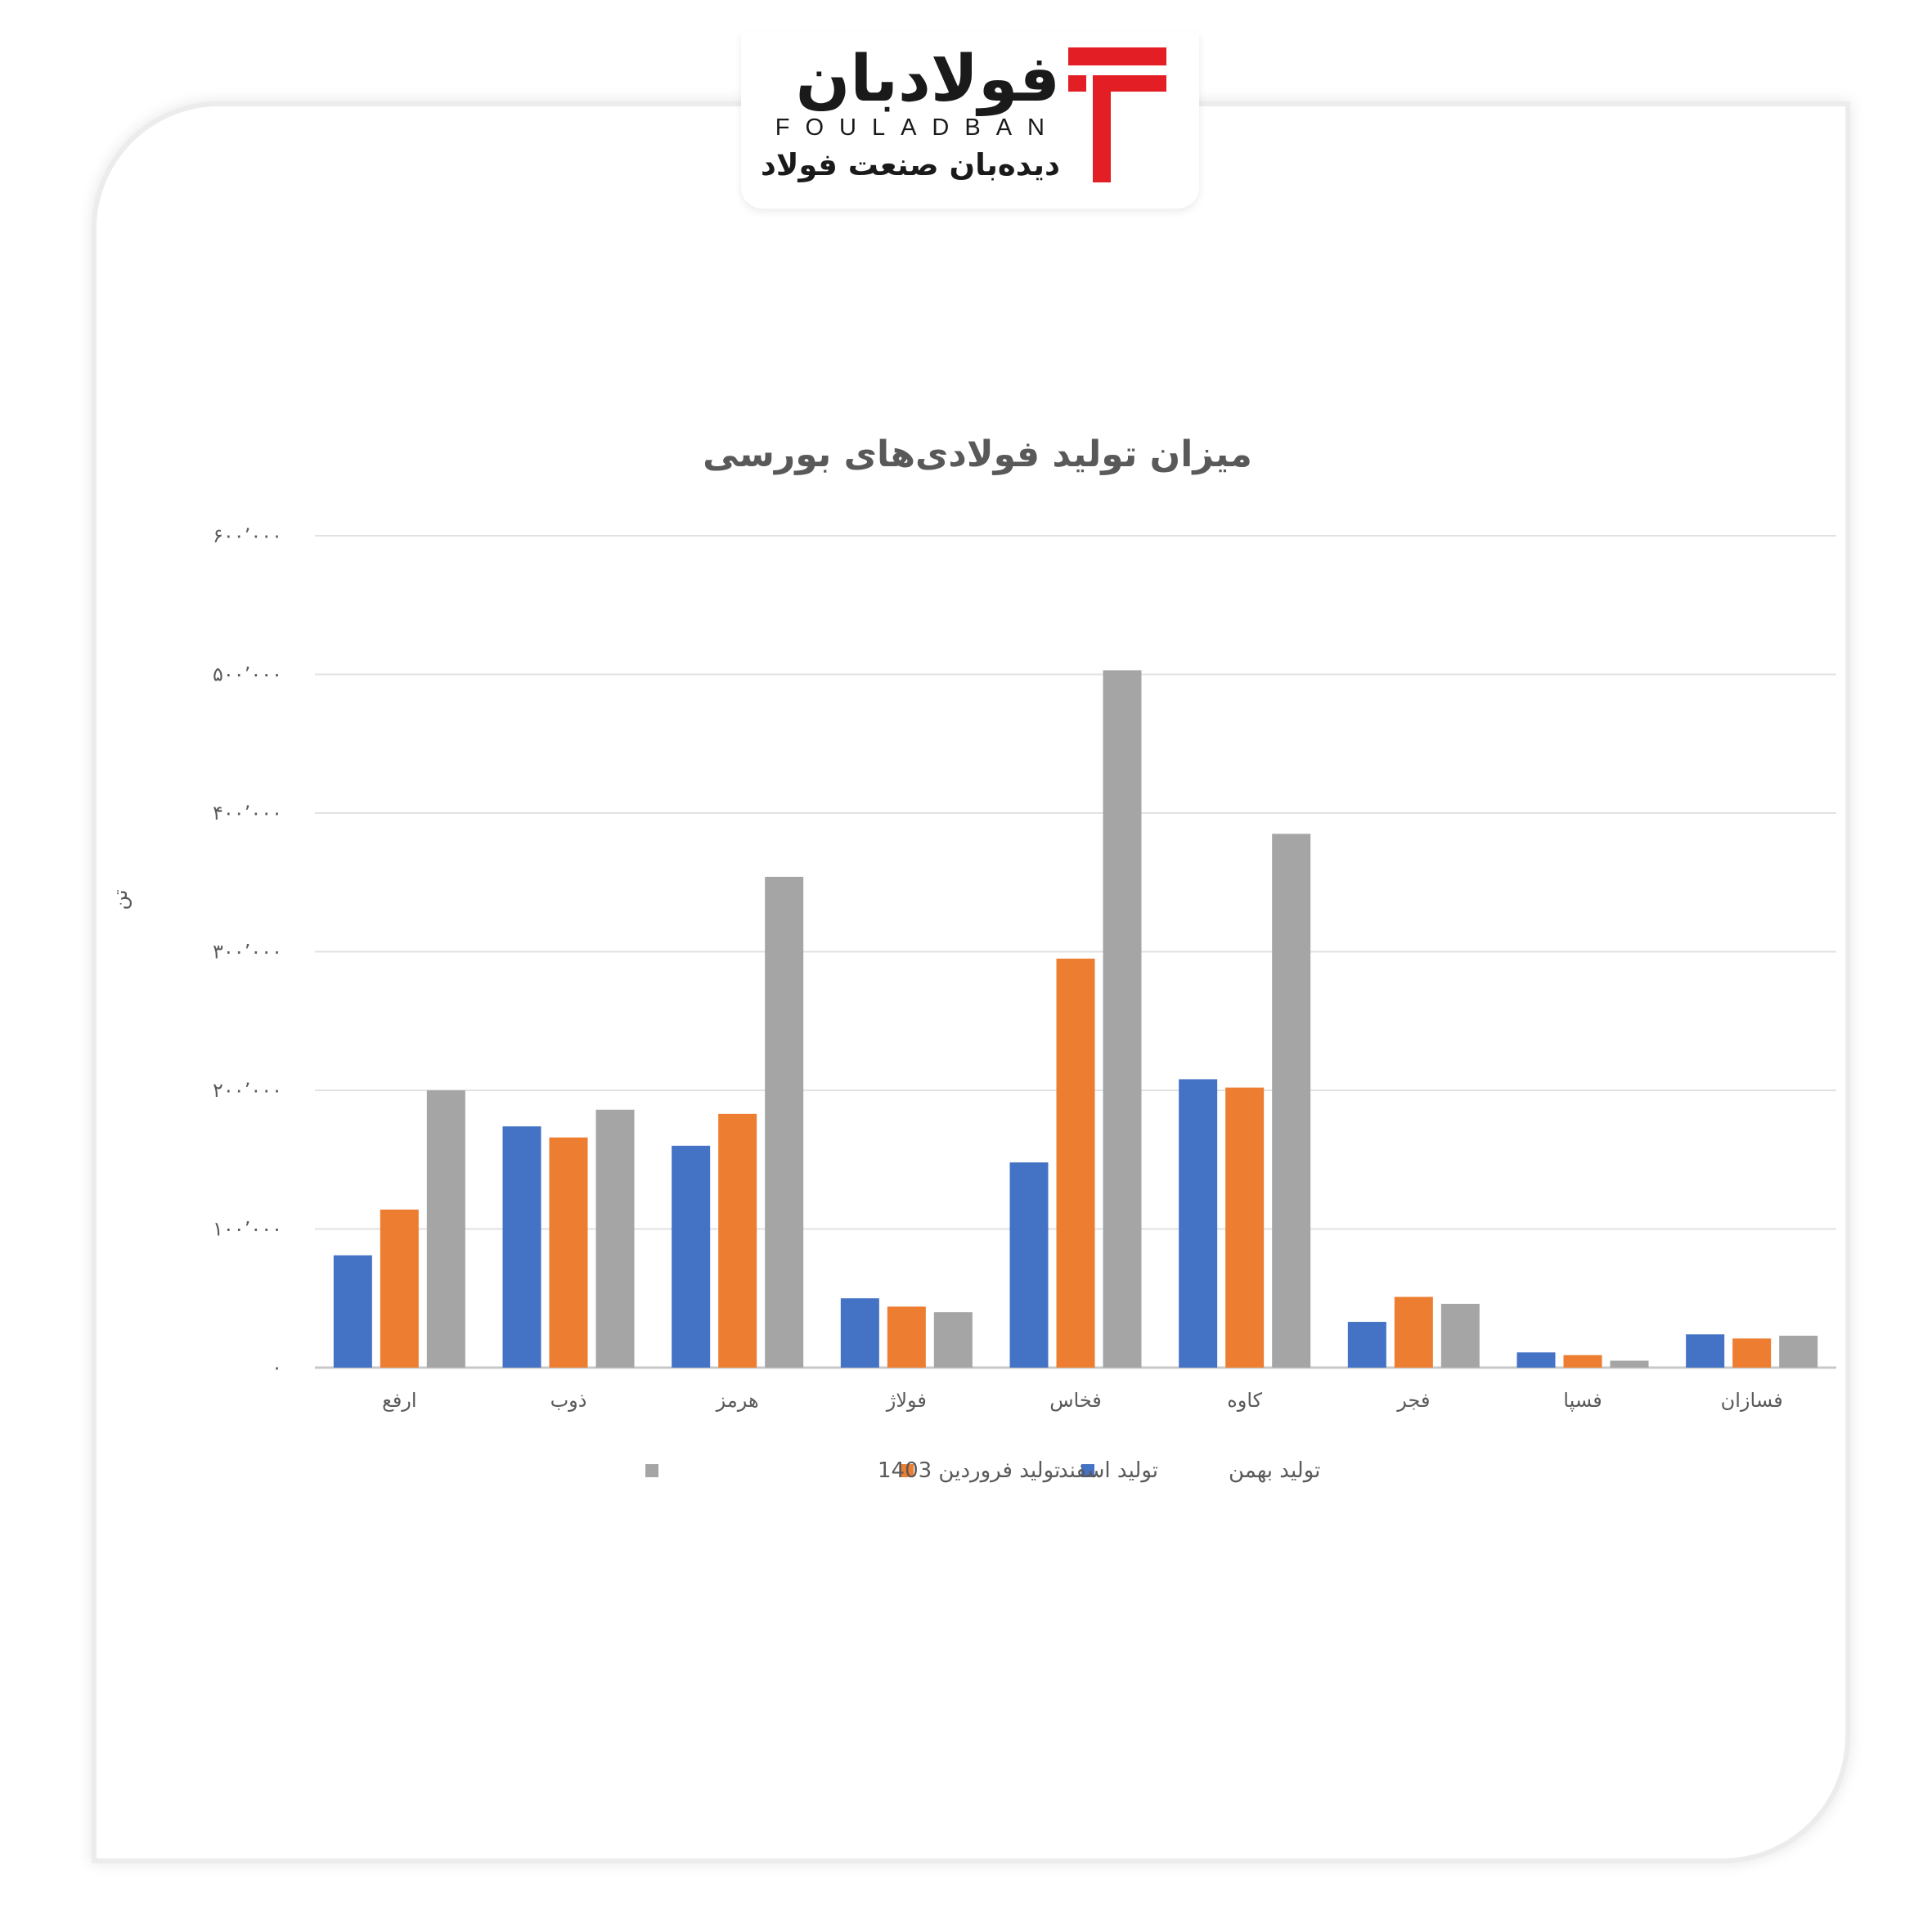 The height and width of the screenshot is (1932, 1932). What do you see at coordinates (1275, 1471) in the screenshot?
I see `legend-label: تولید بهمن` at bounding box center [1275, 1471].